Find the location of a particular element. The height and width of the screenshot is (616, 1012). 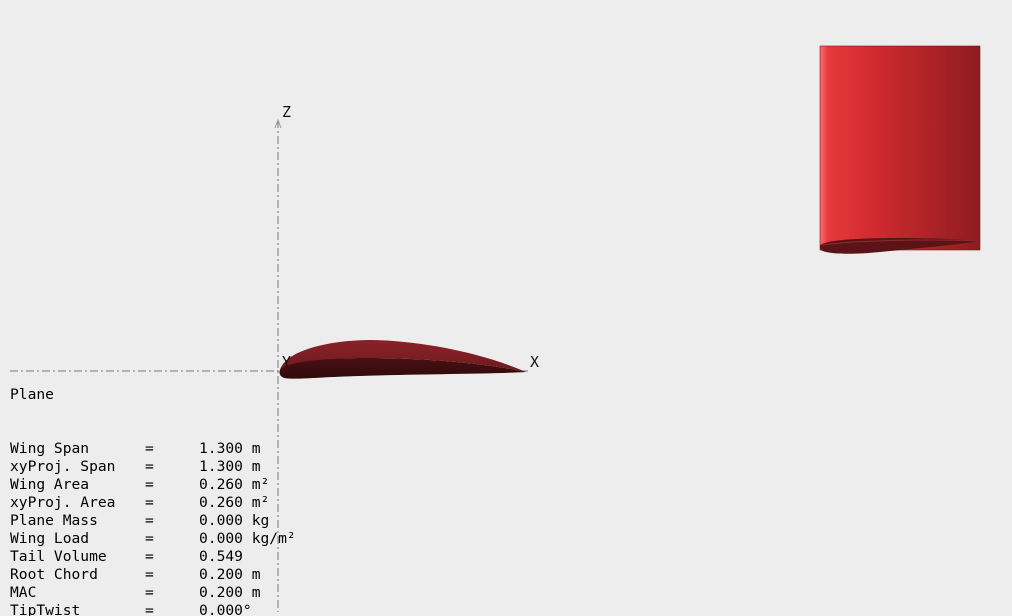

info-label: Wing Load is located at coordinates (50, 538).